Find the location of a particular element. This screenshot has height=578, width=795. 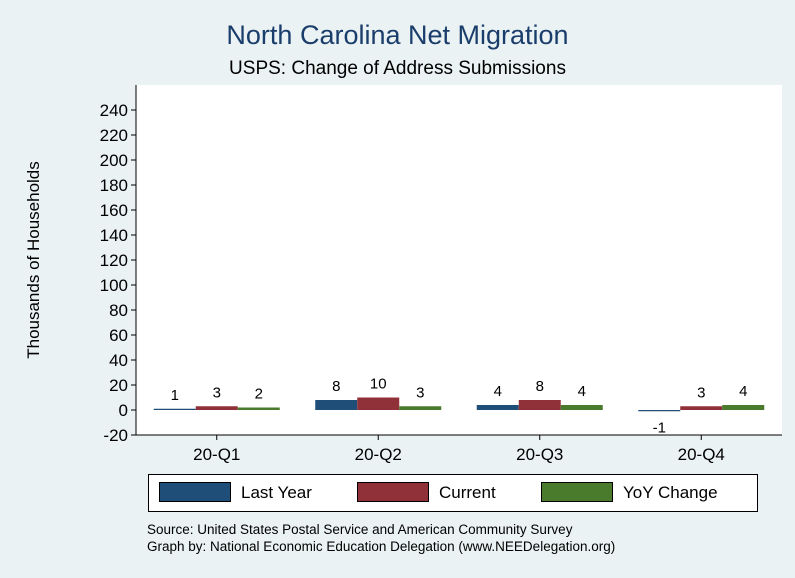

x-tick-label: 20-Q3 is located at coordinates (539, 454).